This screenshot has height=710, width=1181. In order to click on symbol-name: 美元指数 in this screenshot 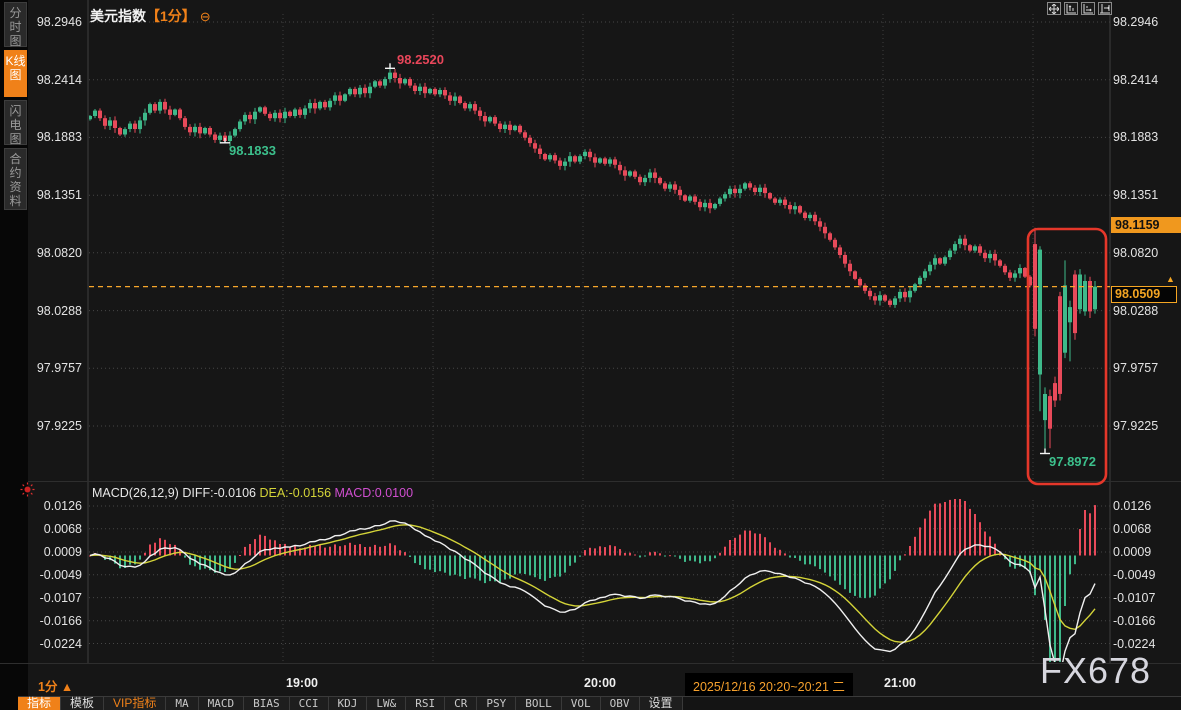, I will do `click(118, 16)`.